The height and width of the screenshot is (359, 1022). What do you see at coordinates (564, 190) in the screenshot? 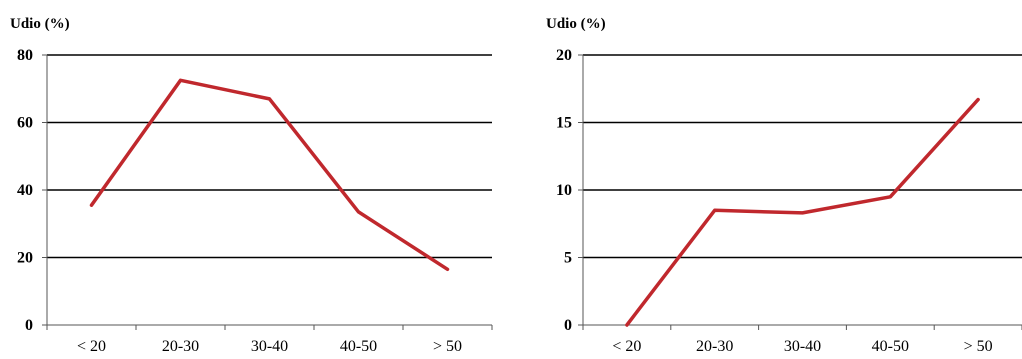
I see `y-tick-label: 10` at bounding box center [564, 190].